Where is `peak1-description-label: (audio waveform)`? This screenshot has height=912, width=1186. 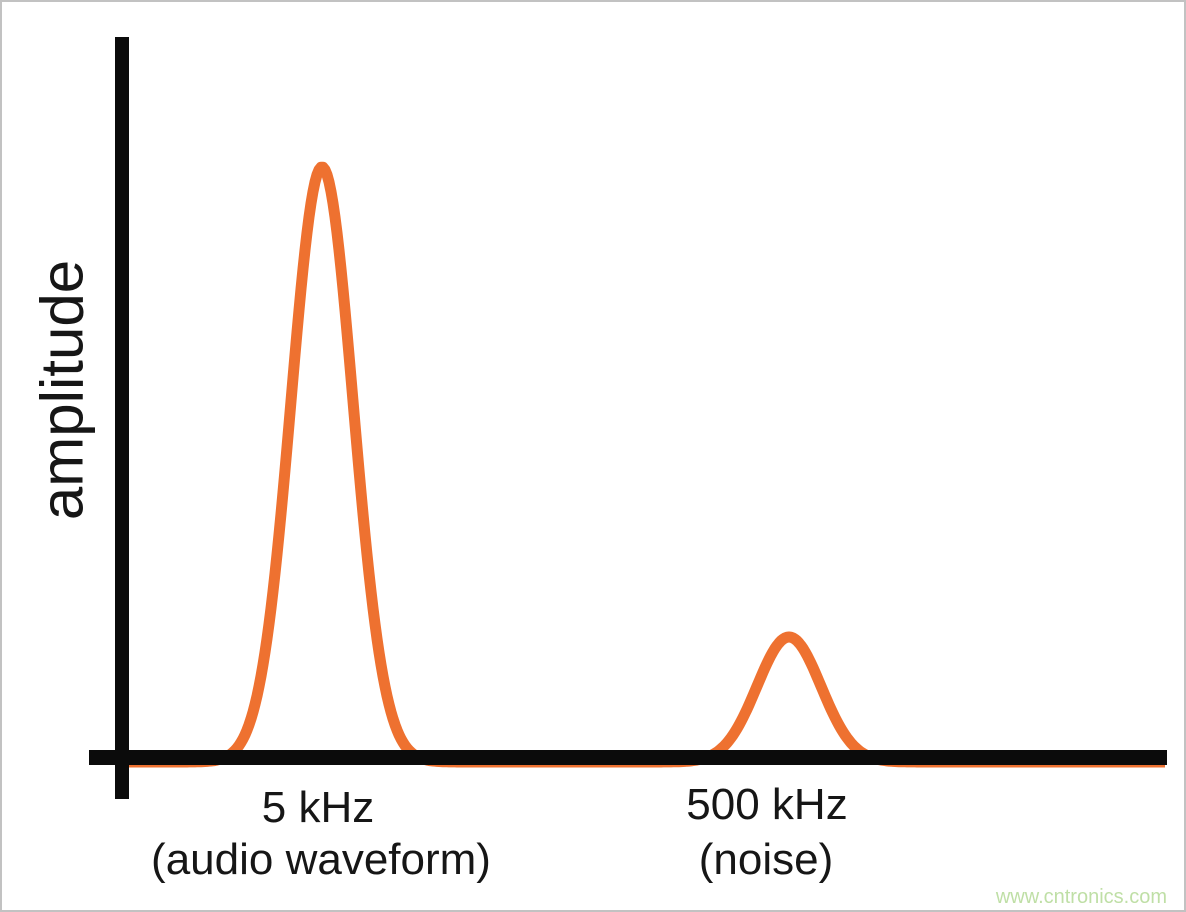
peak1-description-label: (audio waveform) is located at coordinates (321, 859).